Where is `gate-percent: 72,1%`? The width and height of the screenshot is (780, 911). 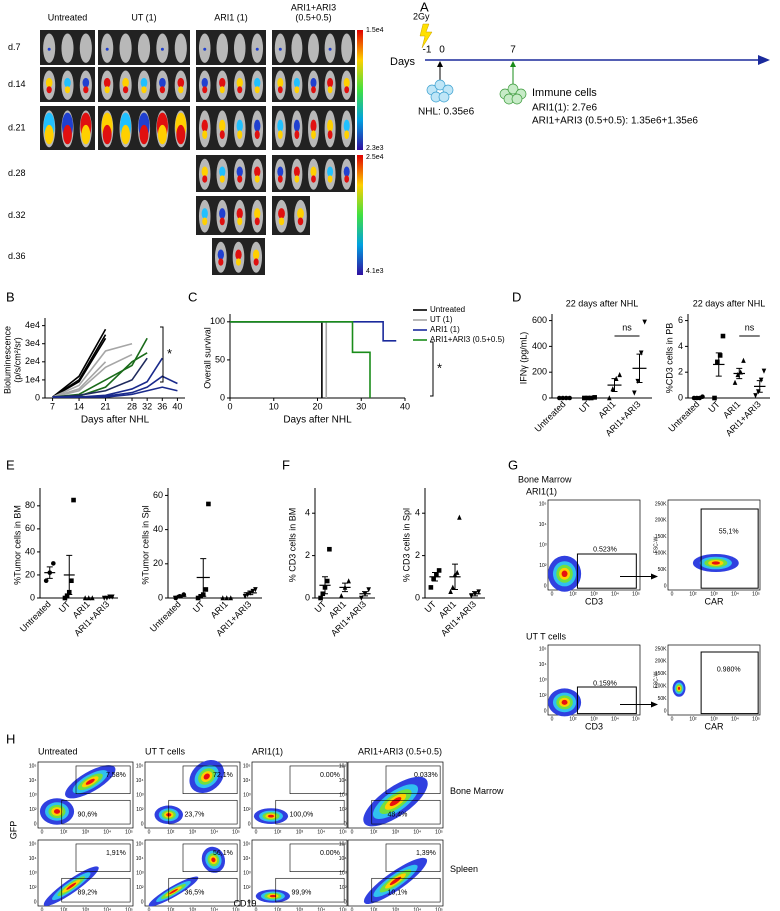 gate-percent: 72,1% is located at coordinates (223, 775).